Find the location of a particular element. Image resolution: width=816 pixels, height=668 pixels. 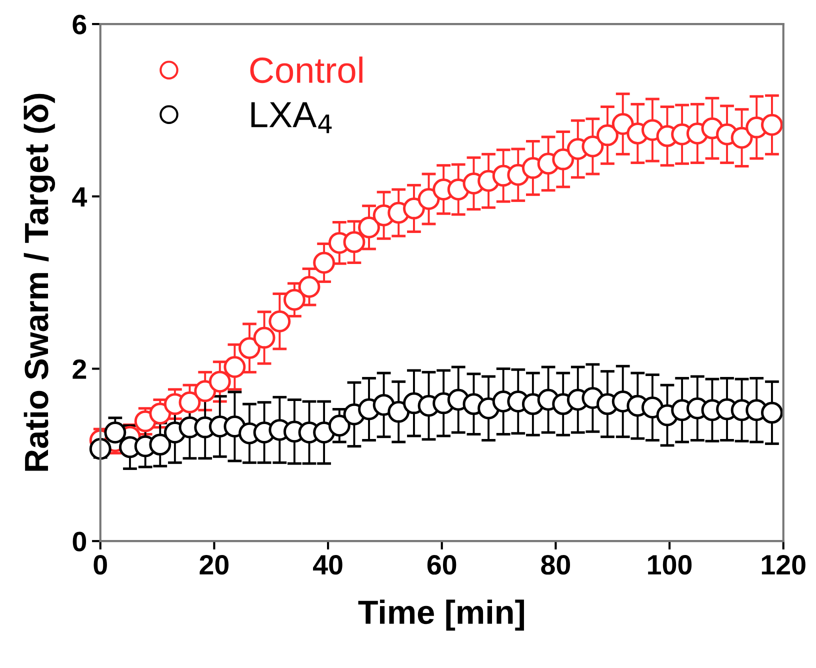

x-tick-label: 80 is located at coordinates (555, 565).